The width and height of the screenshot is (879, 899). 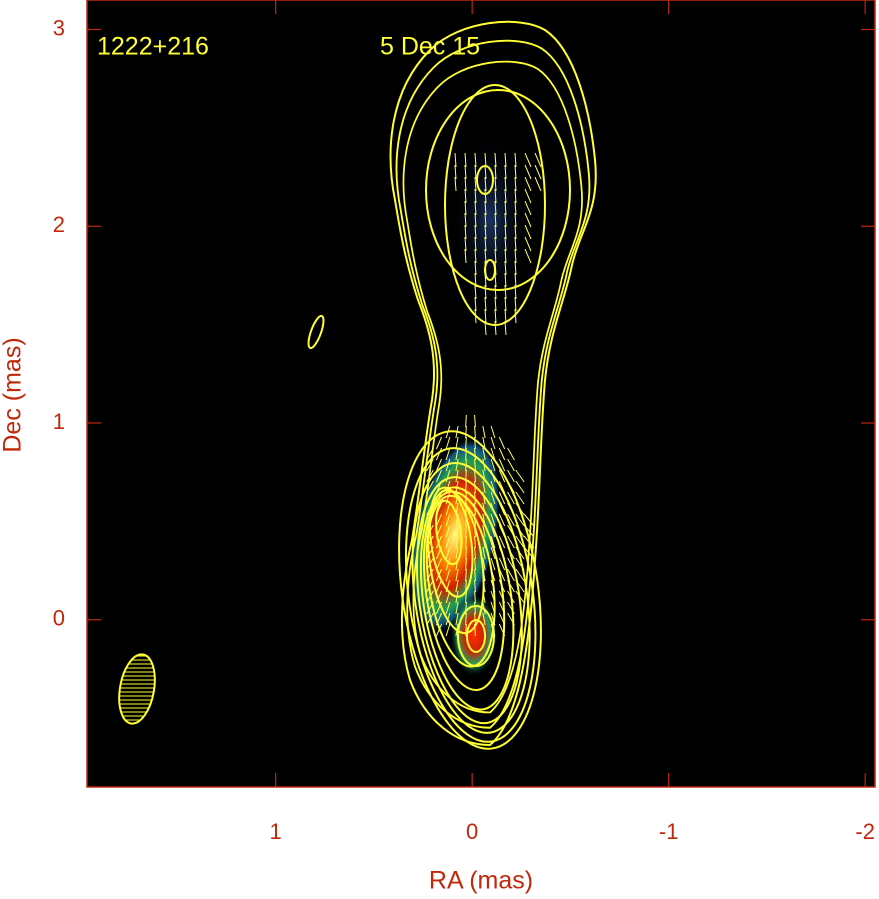 What do you see at coordinates (59, 421) in the screenshot?
I see `y-tick-label: 1` at bounding box center [59, 421].